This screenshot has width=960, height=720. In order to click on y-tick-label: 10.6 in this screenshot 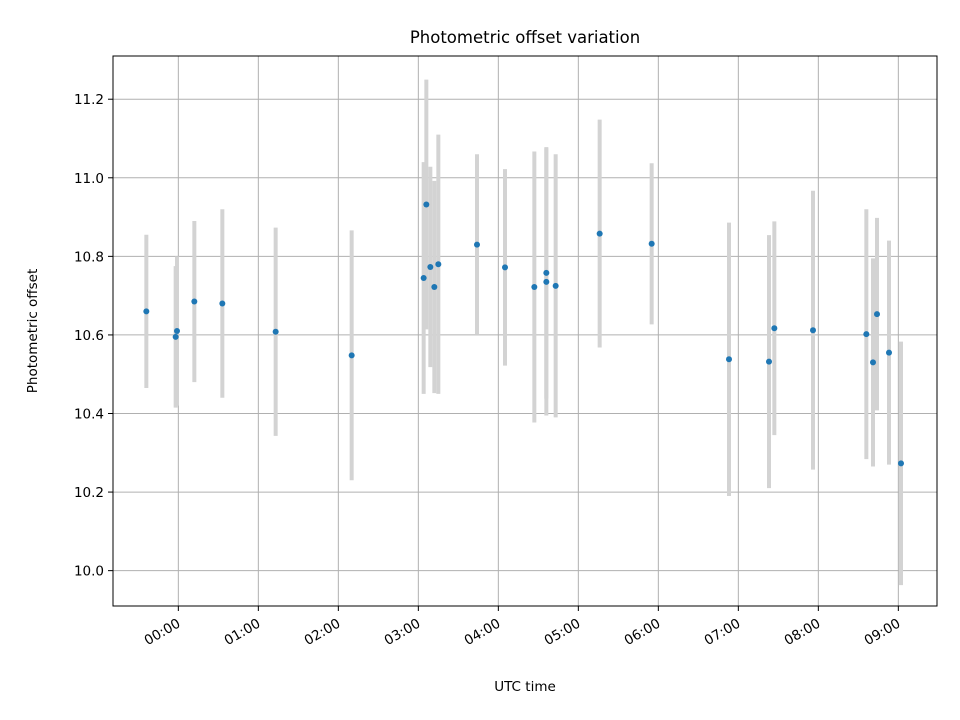, I will do `click(89, 336)`.